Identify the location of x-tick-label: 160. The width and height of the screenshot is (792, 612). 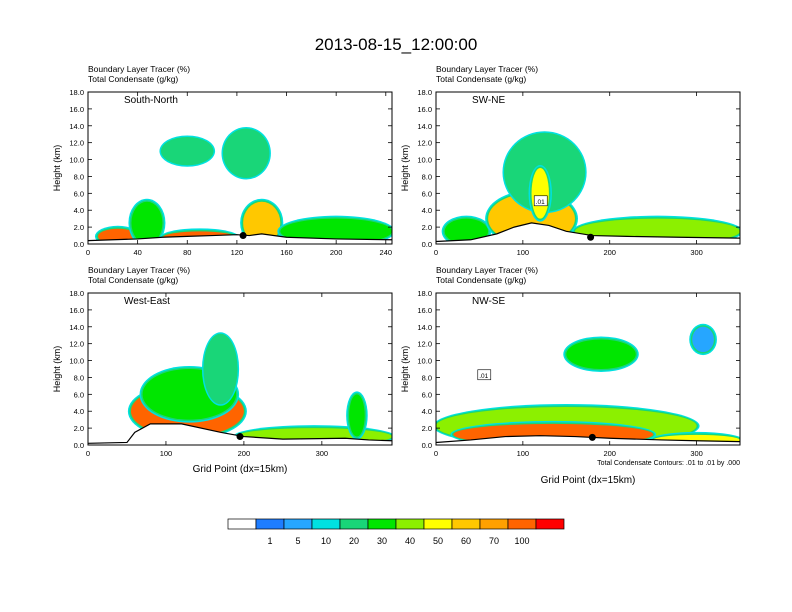
(286, 252).